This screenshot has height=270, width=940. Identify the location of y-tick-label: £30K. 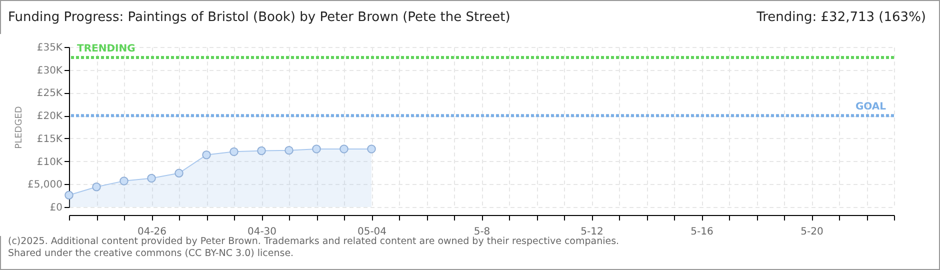
(49, 70).